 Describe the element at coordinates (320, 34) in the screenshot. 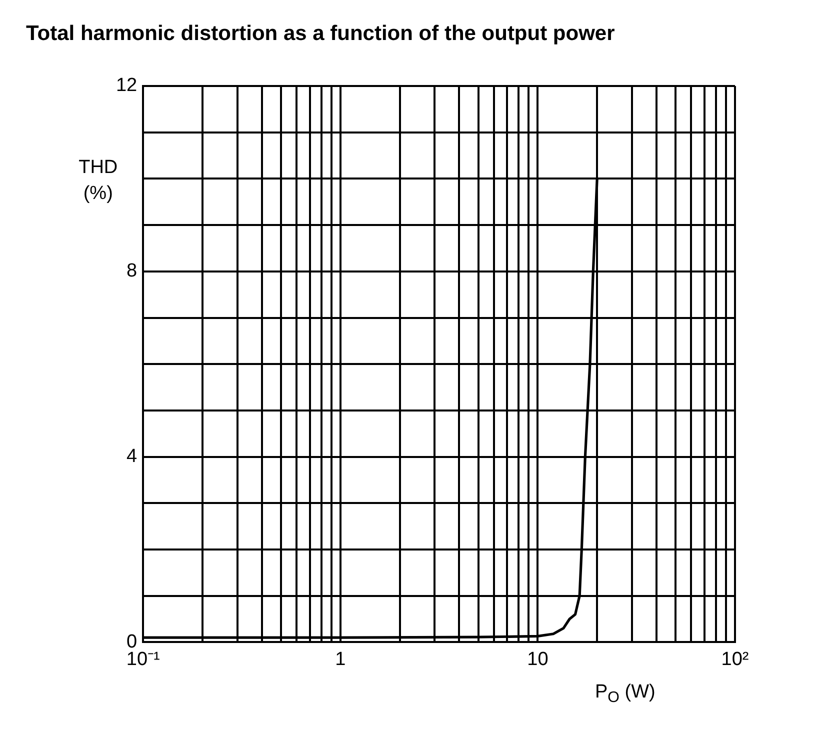

I see `chart-title: Total harmonic distortion as a function of the output power` at that location.